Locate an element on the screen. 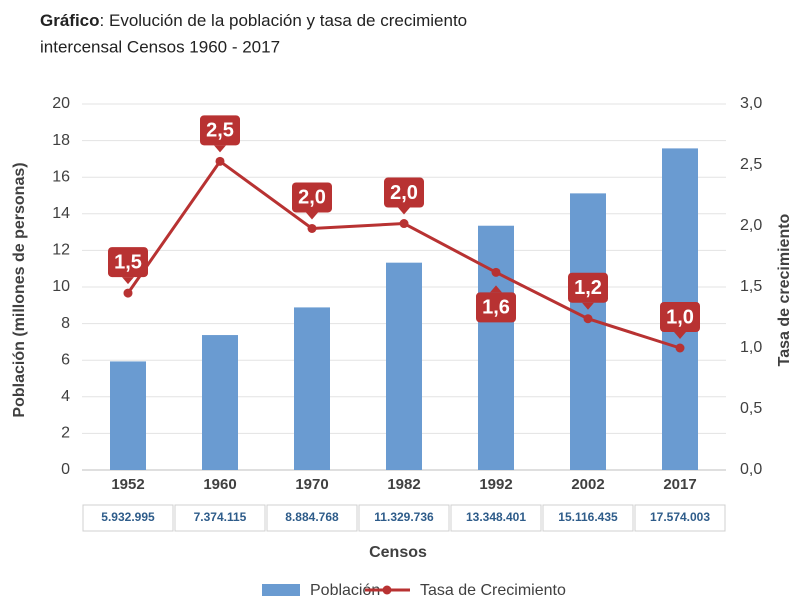 The height and width of the screenshot is (605, 794). y2-tick-label: 2,0 is located at coordinates (751, 225).